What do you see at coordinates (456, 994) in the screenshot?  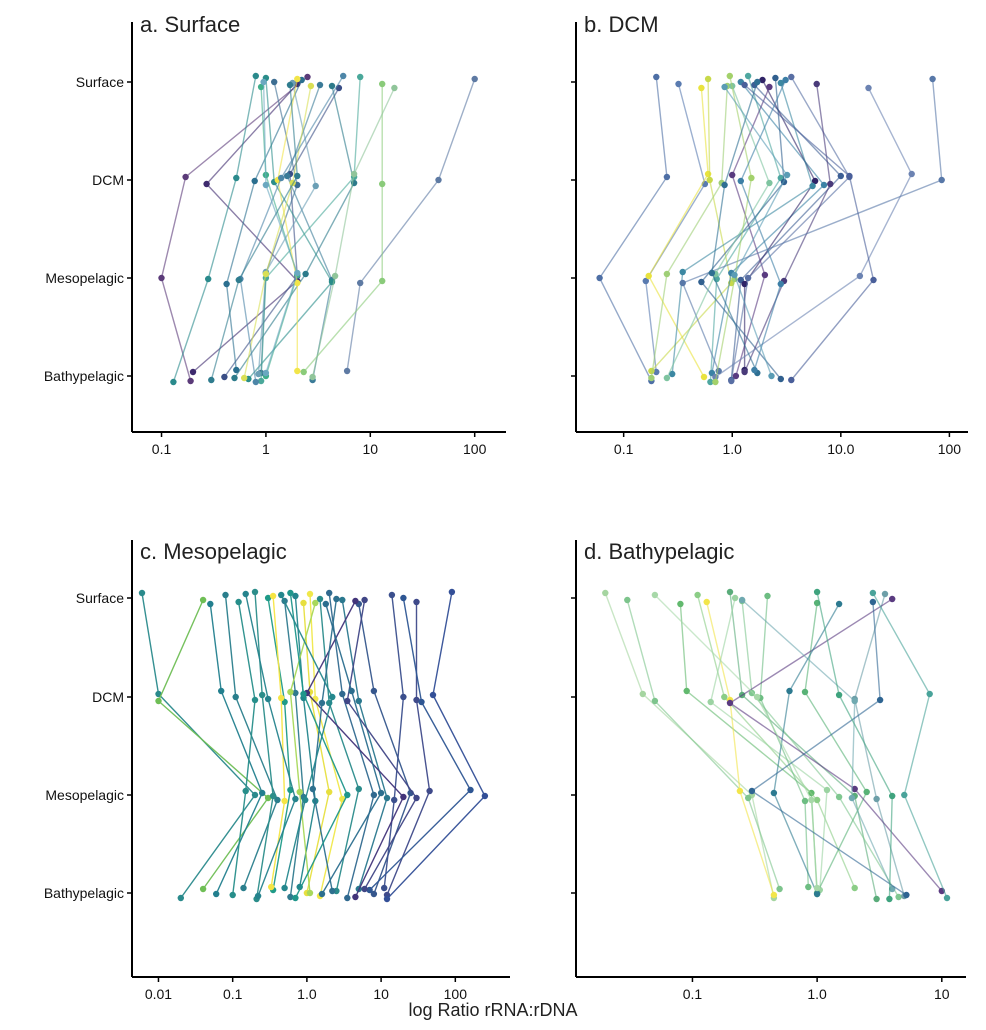 I see `x-tick-label: 100` at bounding box center [456, 994].